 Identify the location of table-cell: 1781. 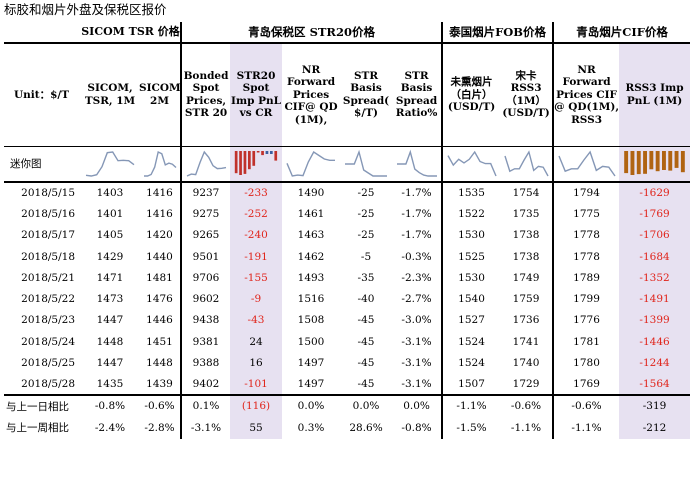
(586, 342).